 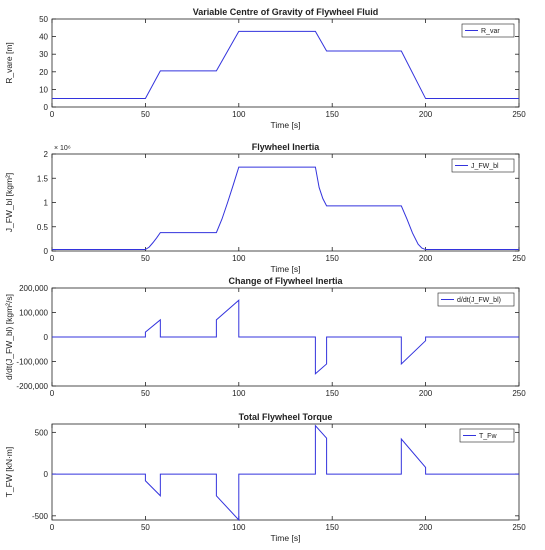 I want to click on legend-label: d/dt(J_FW_bl), so click(x=479, y=300).